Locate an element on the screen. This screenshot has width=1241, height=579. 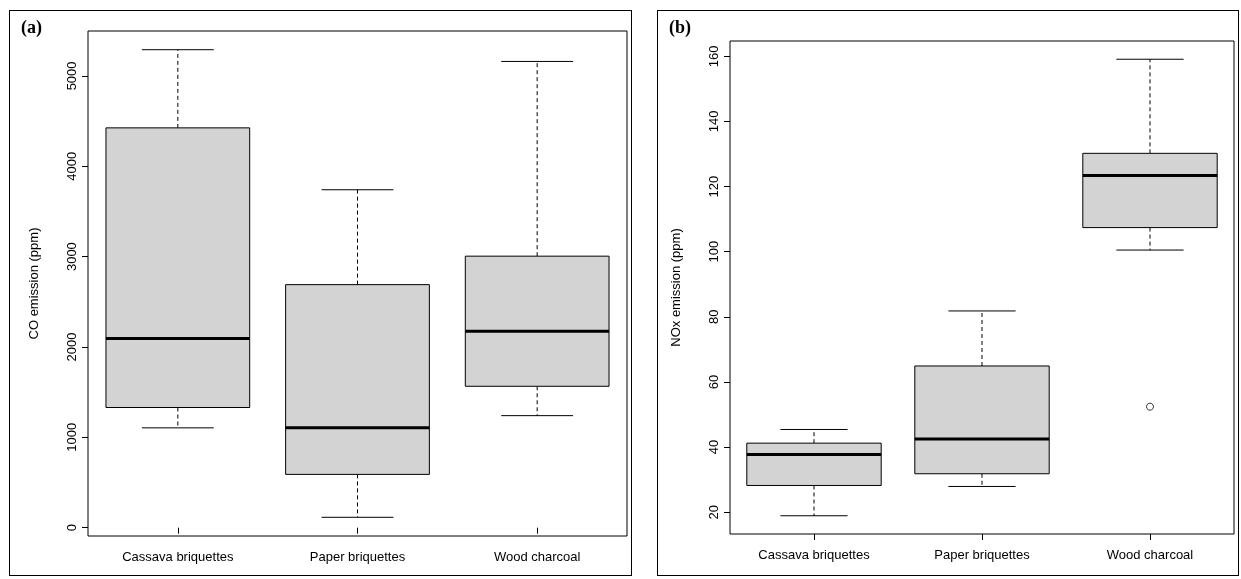
y-tick-label: 40 is located at coordinates (713, 447).